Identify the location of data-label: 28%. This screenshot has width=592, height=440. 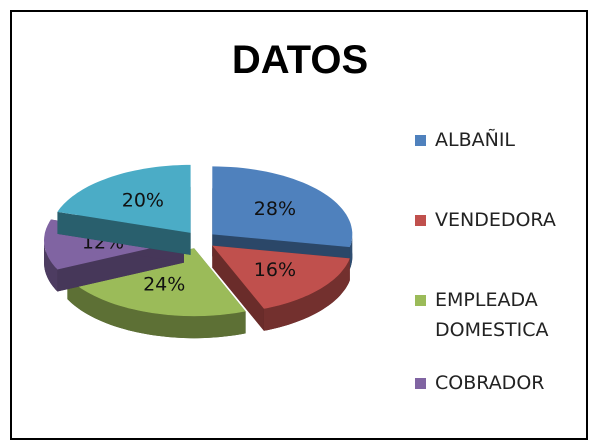
(275, 209).